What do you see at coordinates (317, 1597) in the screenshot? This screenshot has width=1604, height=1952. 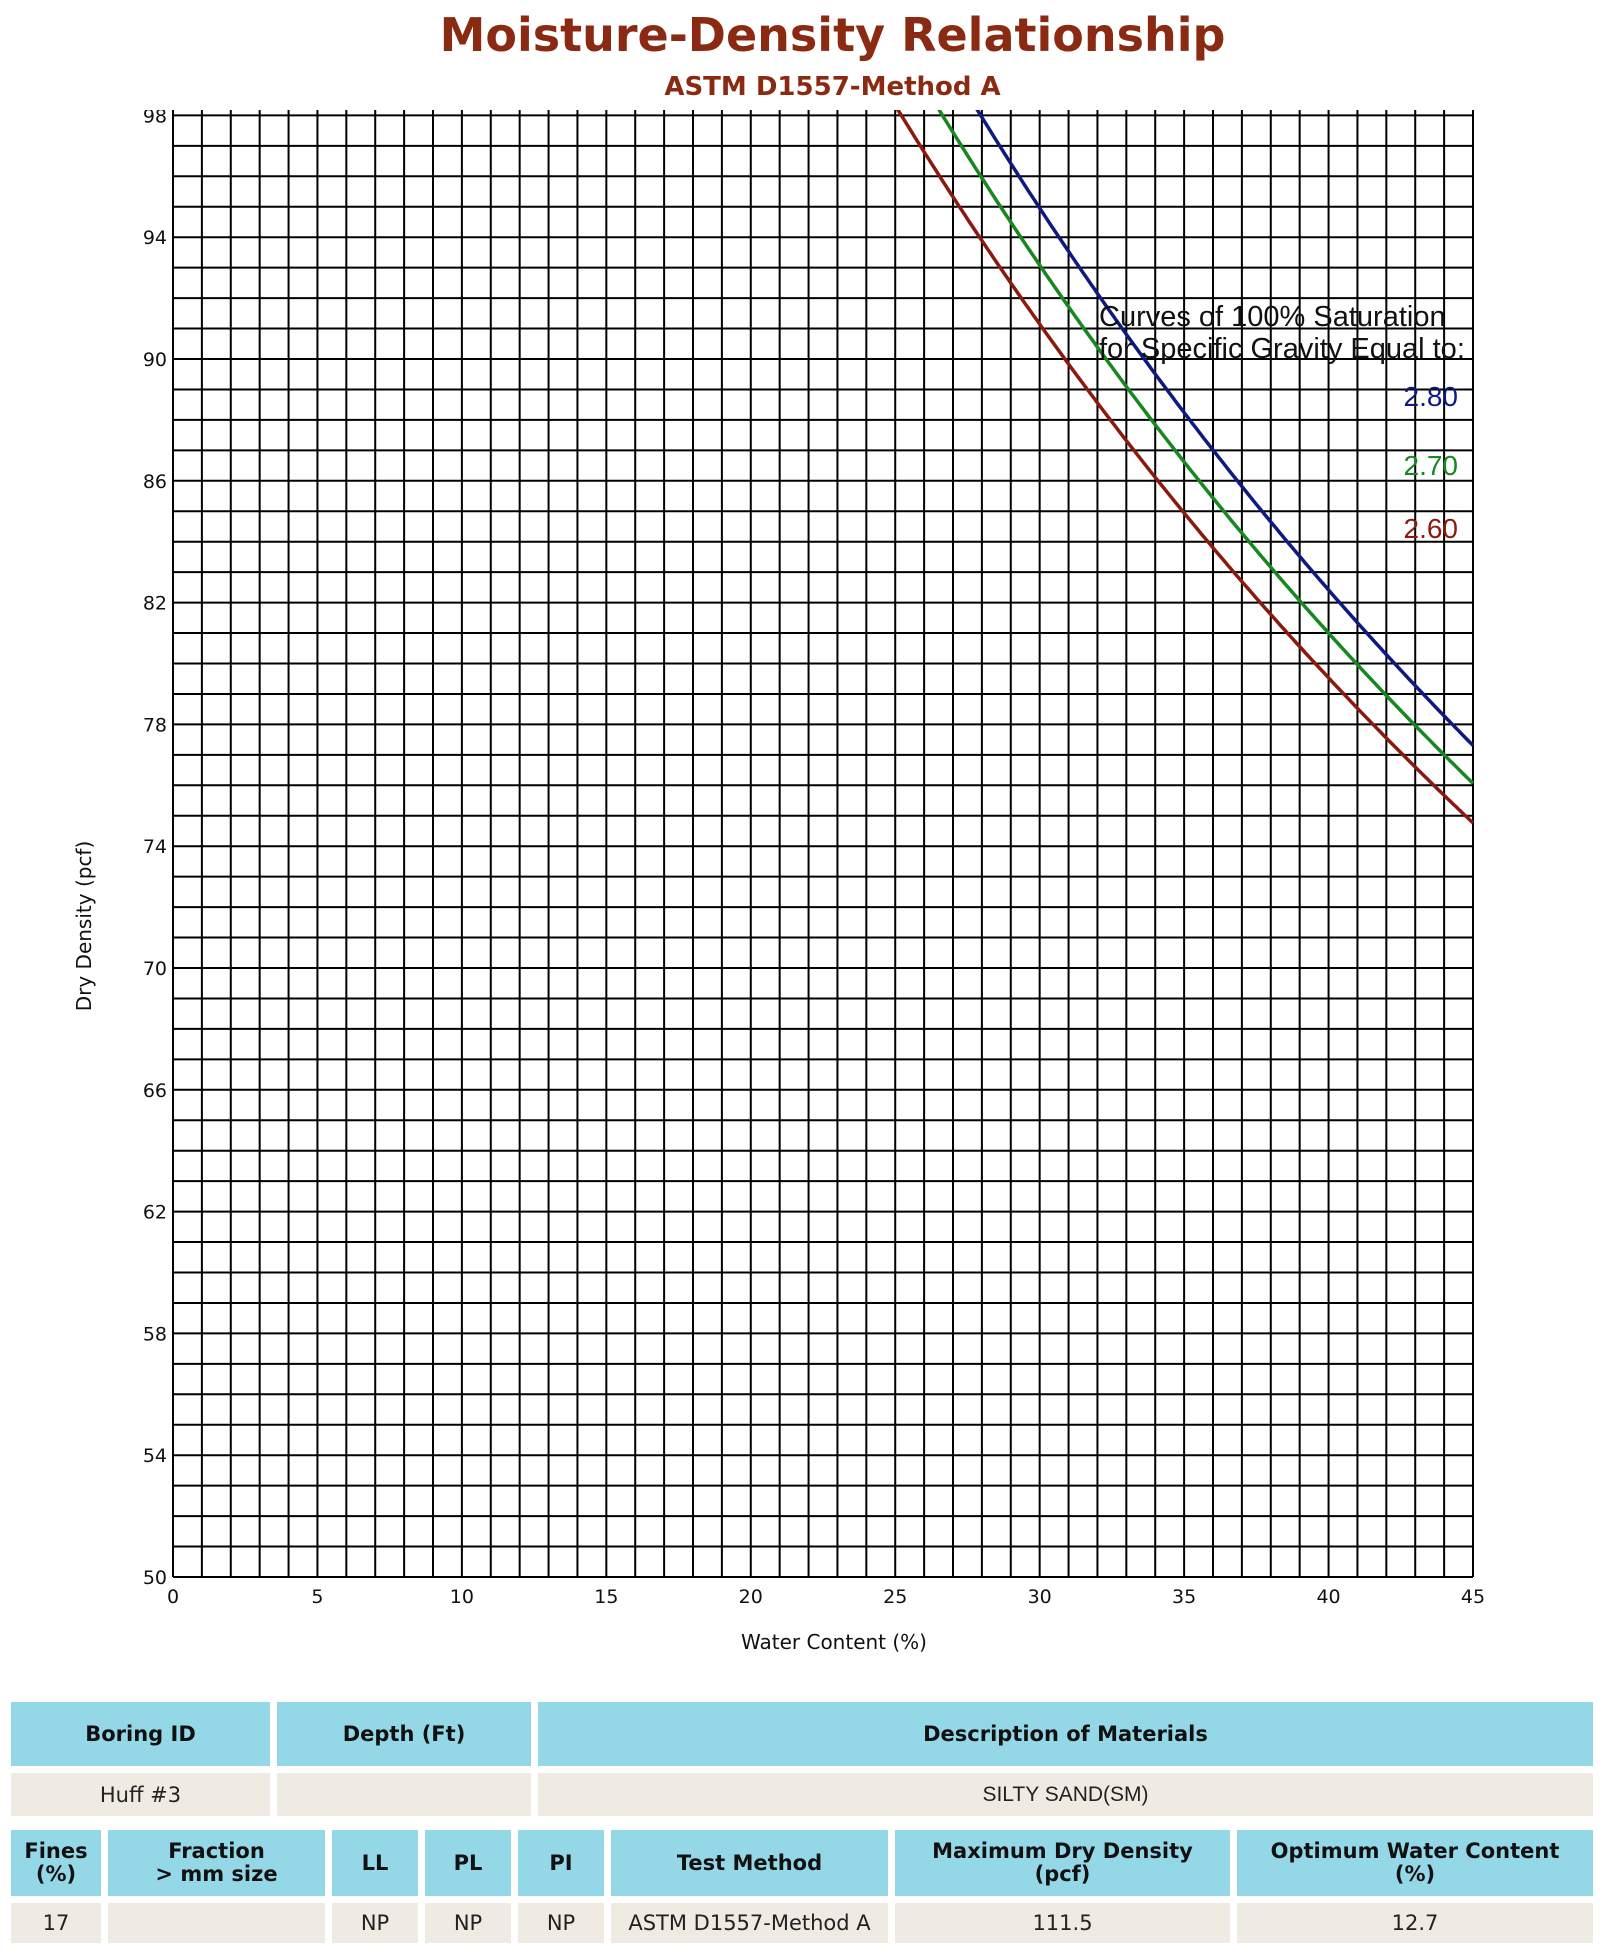 I see `x-tick-label: 5` at bounding box center [317, 1597].